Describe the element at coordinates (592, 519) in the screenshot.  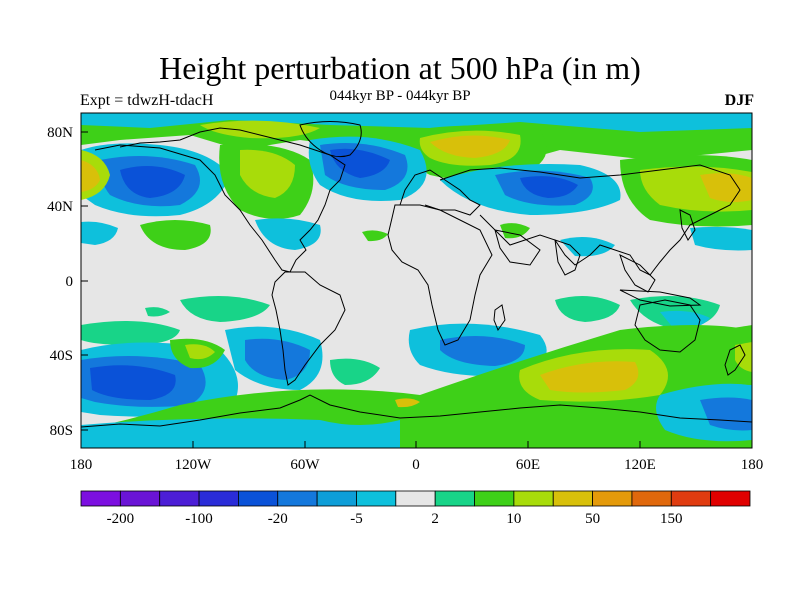
I see `colorbar-label: 50` at that location.